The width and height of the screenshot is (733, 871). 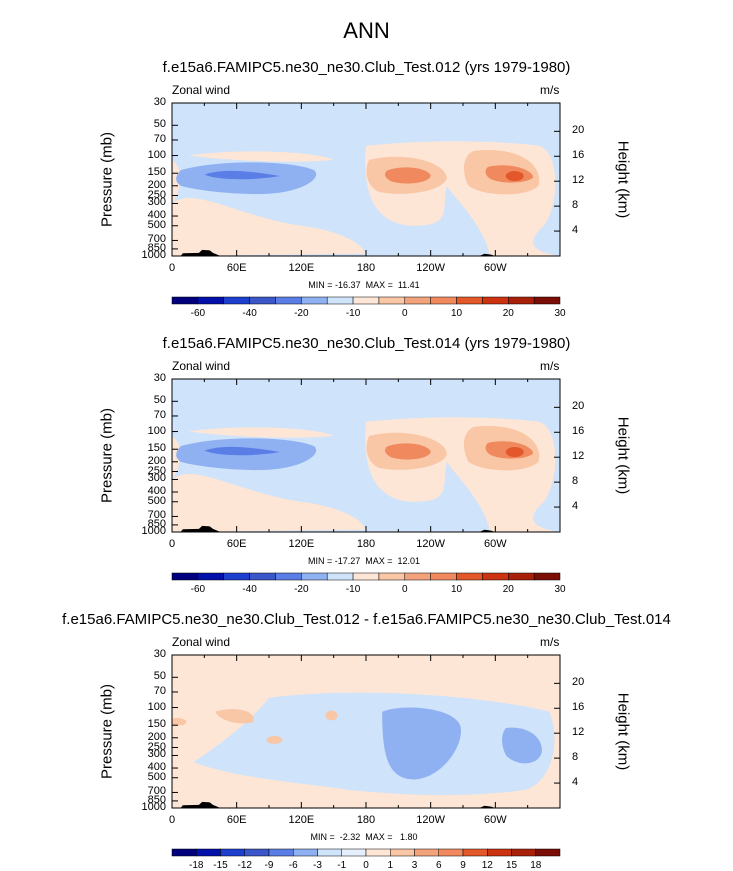 I want to click on panel-3-ytick-label: 30, so click(x=159, y=654).